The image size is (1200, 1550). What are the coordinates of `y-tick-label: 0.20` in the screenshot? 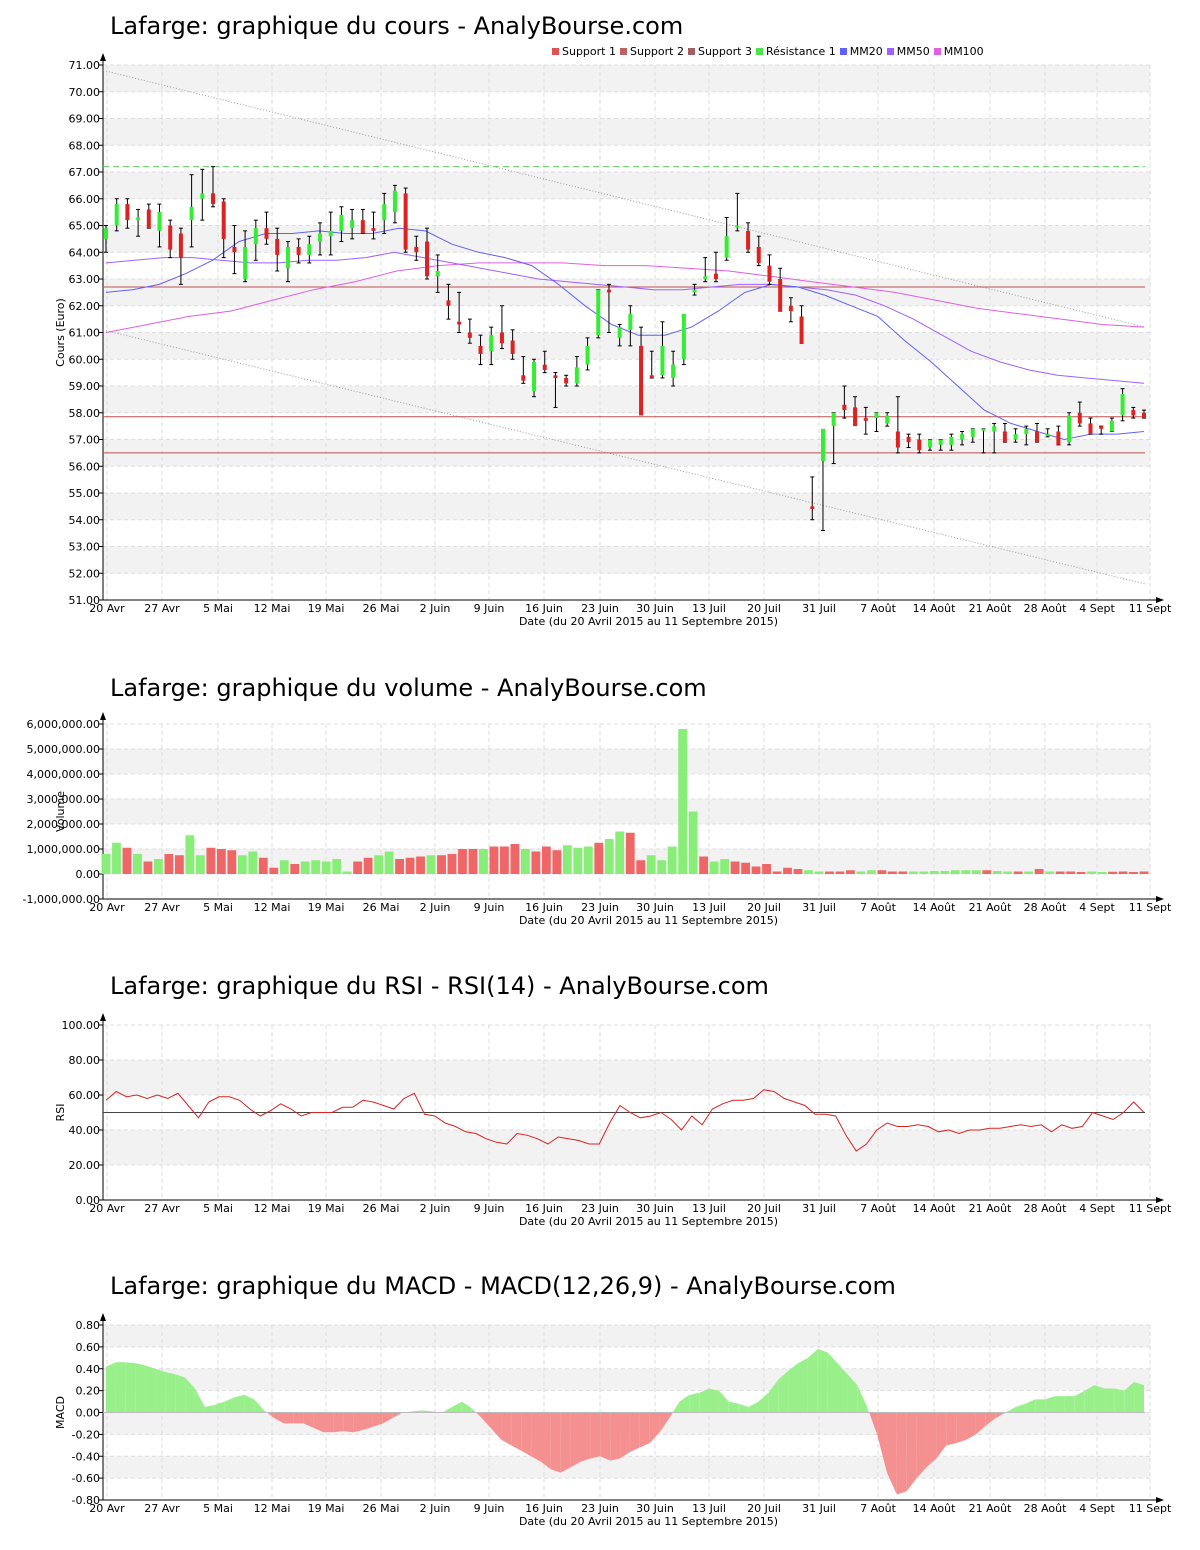 It's located at (88, 1391).